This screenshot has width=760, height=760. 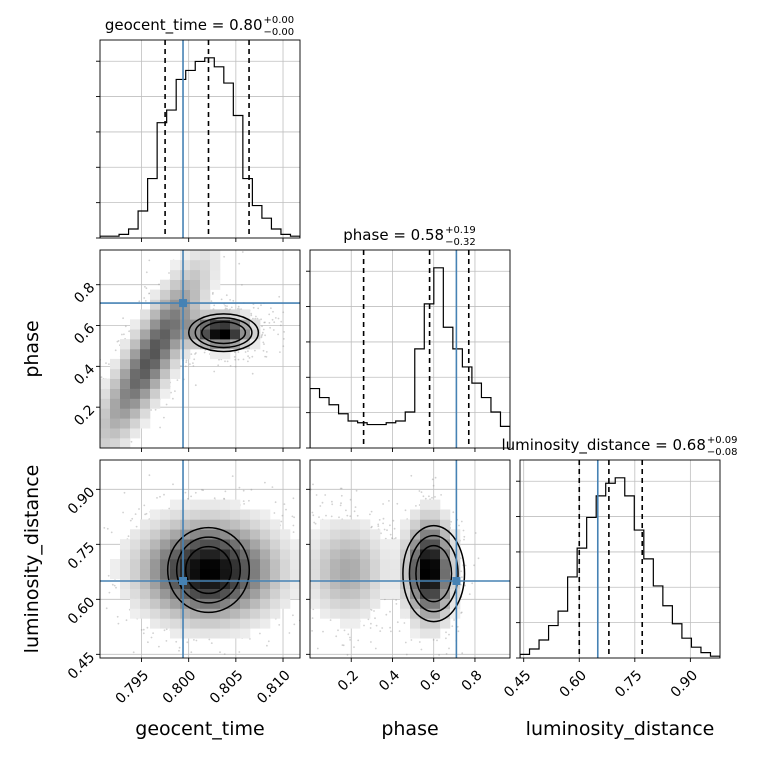 I want to click on panel-background, so click(x=410, y=349).